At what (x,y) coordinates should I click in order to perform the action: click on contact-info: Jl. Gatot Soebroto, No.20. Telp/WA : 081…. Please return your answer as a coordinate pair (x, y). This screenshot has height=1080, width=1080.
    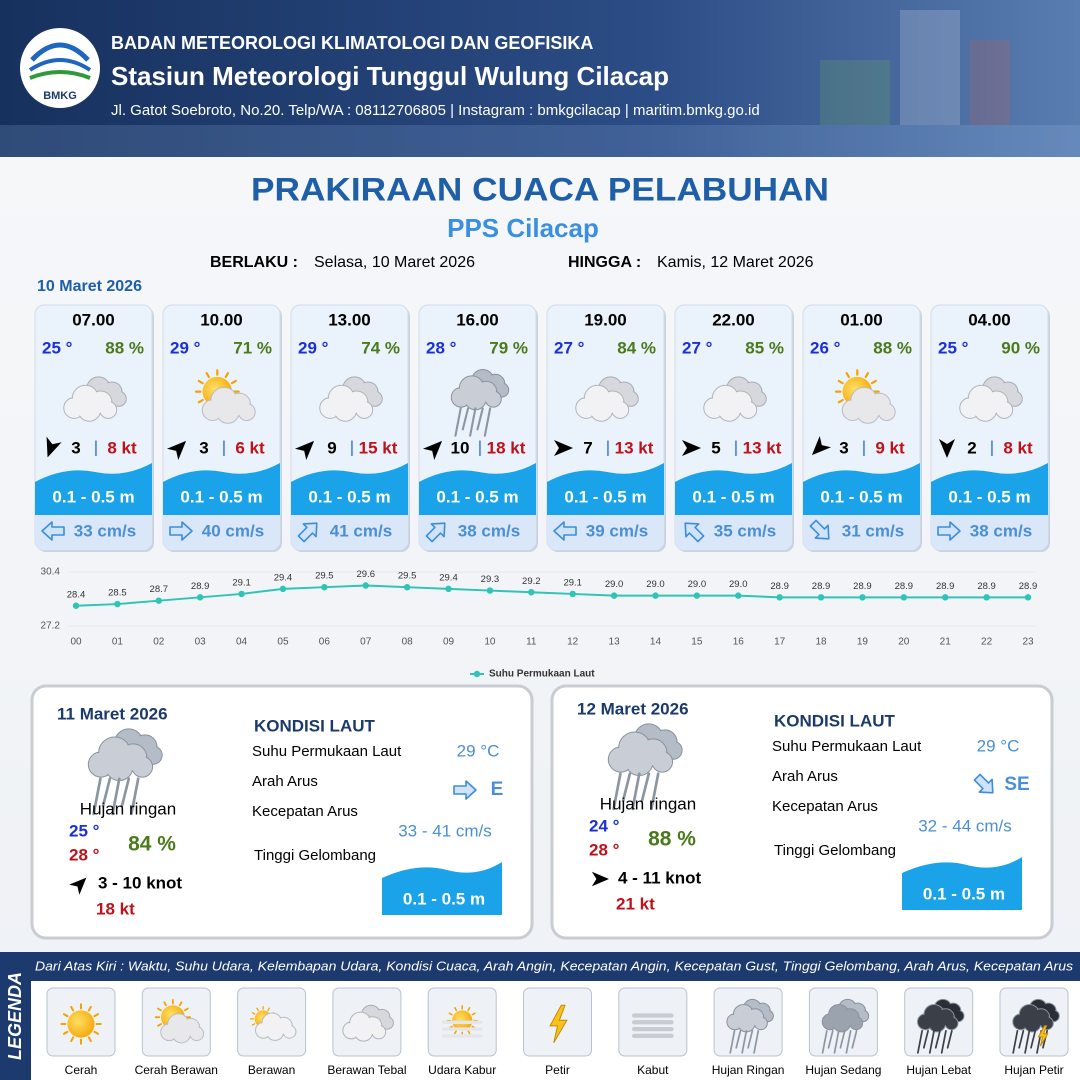
    Looking at the image, I should click on (435, 110).